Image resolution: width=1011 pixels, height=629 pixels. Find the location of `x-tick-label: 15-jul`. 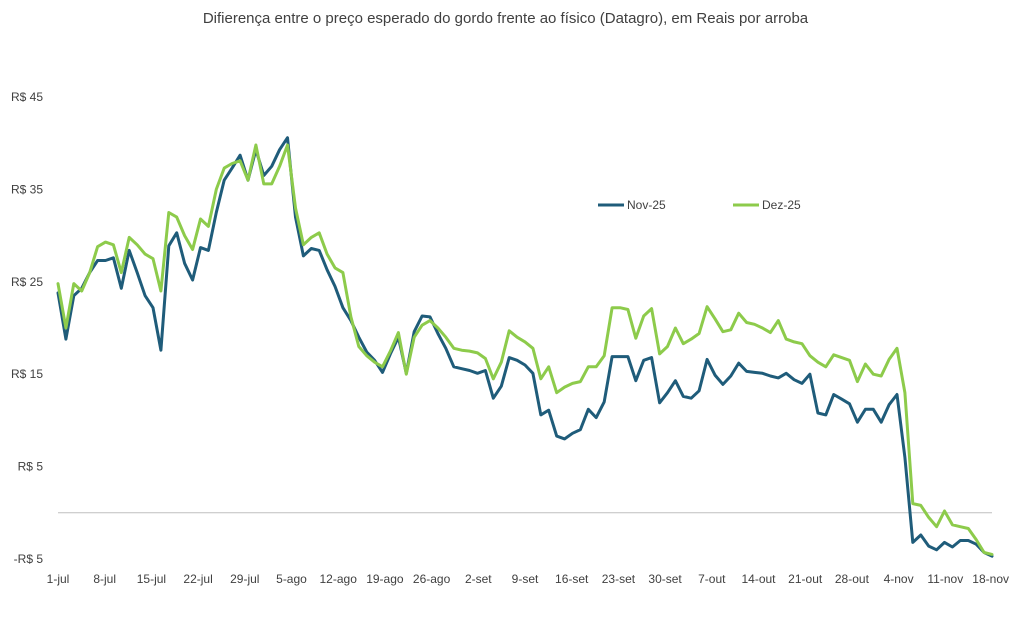

x-tick-label: 15-jul is located at coordinates (151, 579).